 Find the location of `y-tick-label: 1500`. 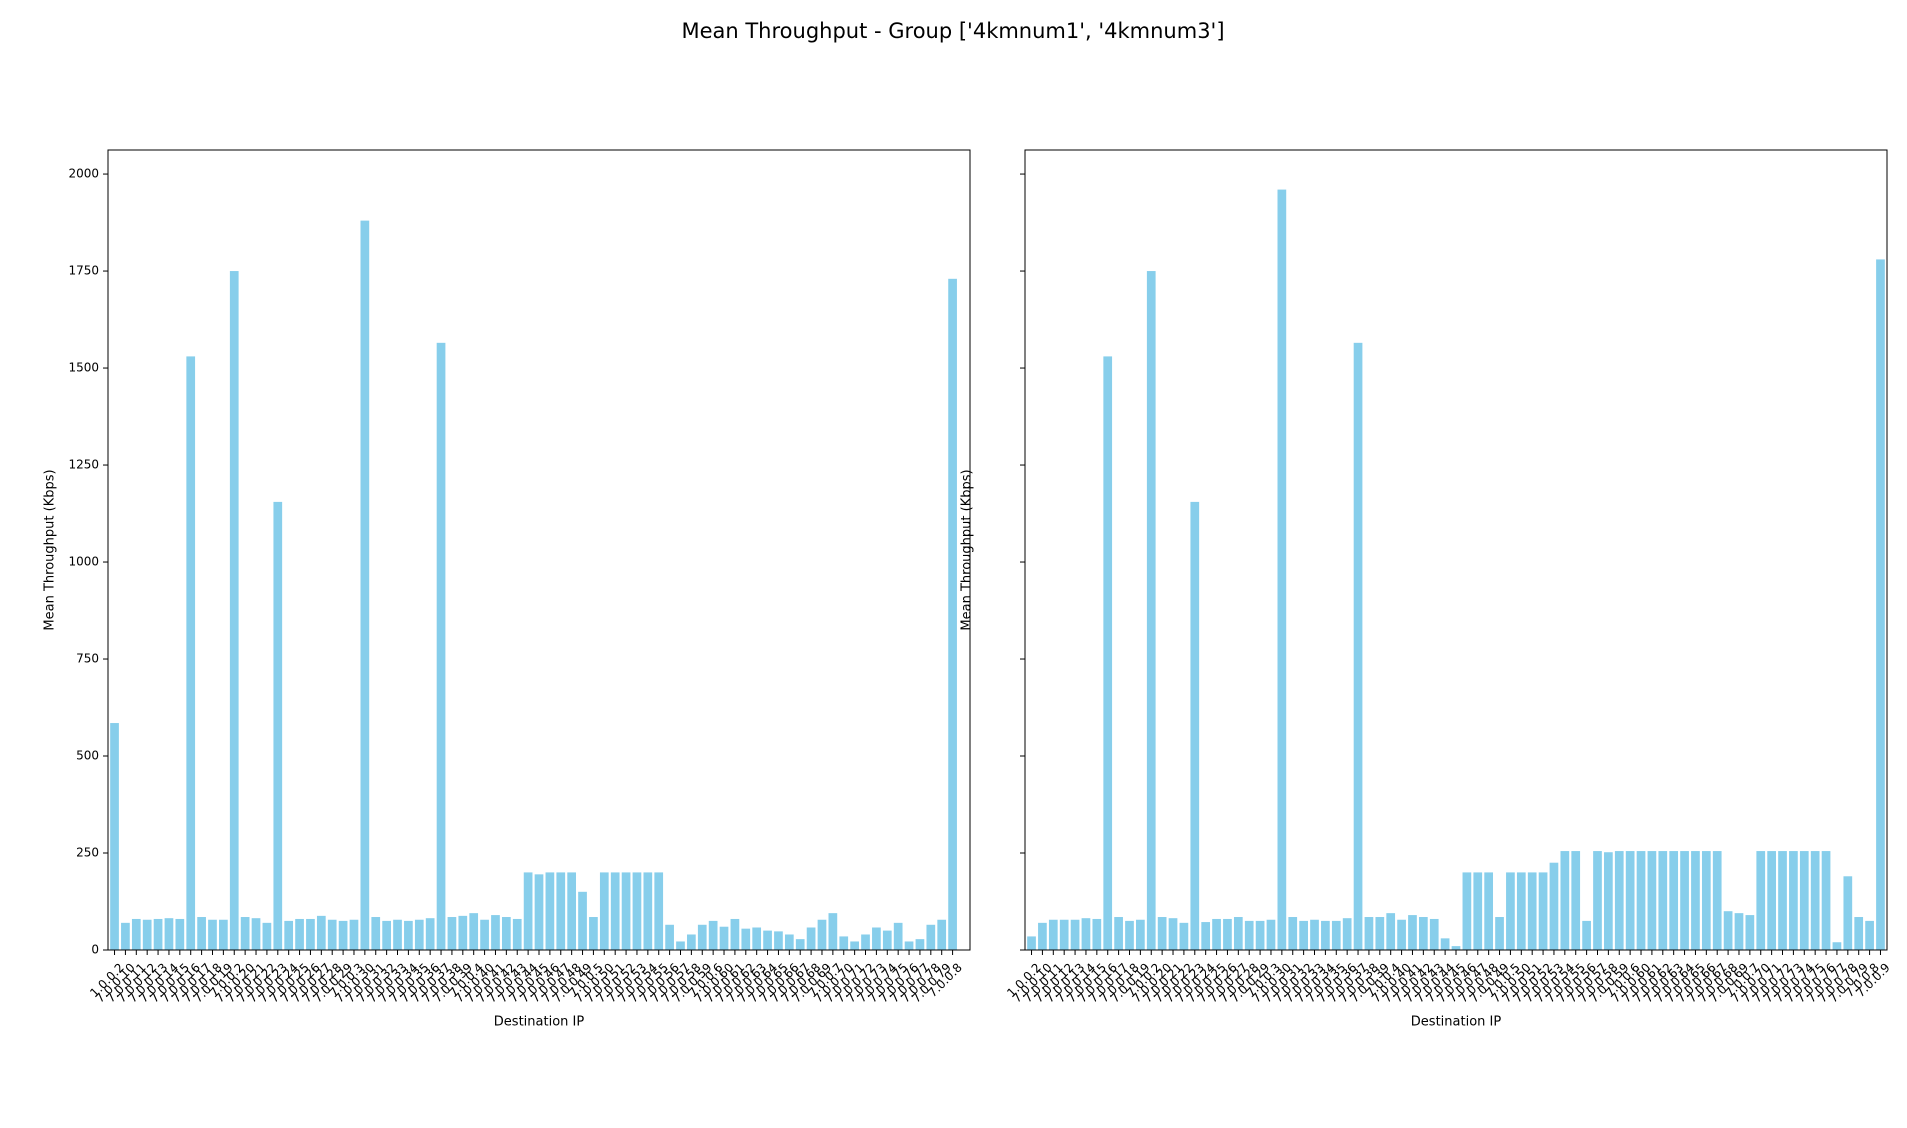

y-tick-label: 1500 is located at coordinates (83, 368).